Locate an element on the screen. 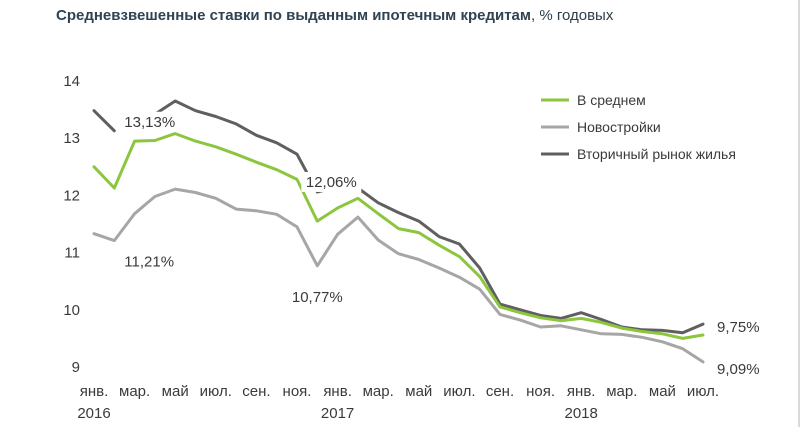  data-label: 13,13% is located at coordinates (149, 122).